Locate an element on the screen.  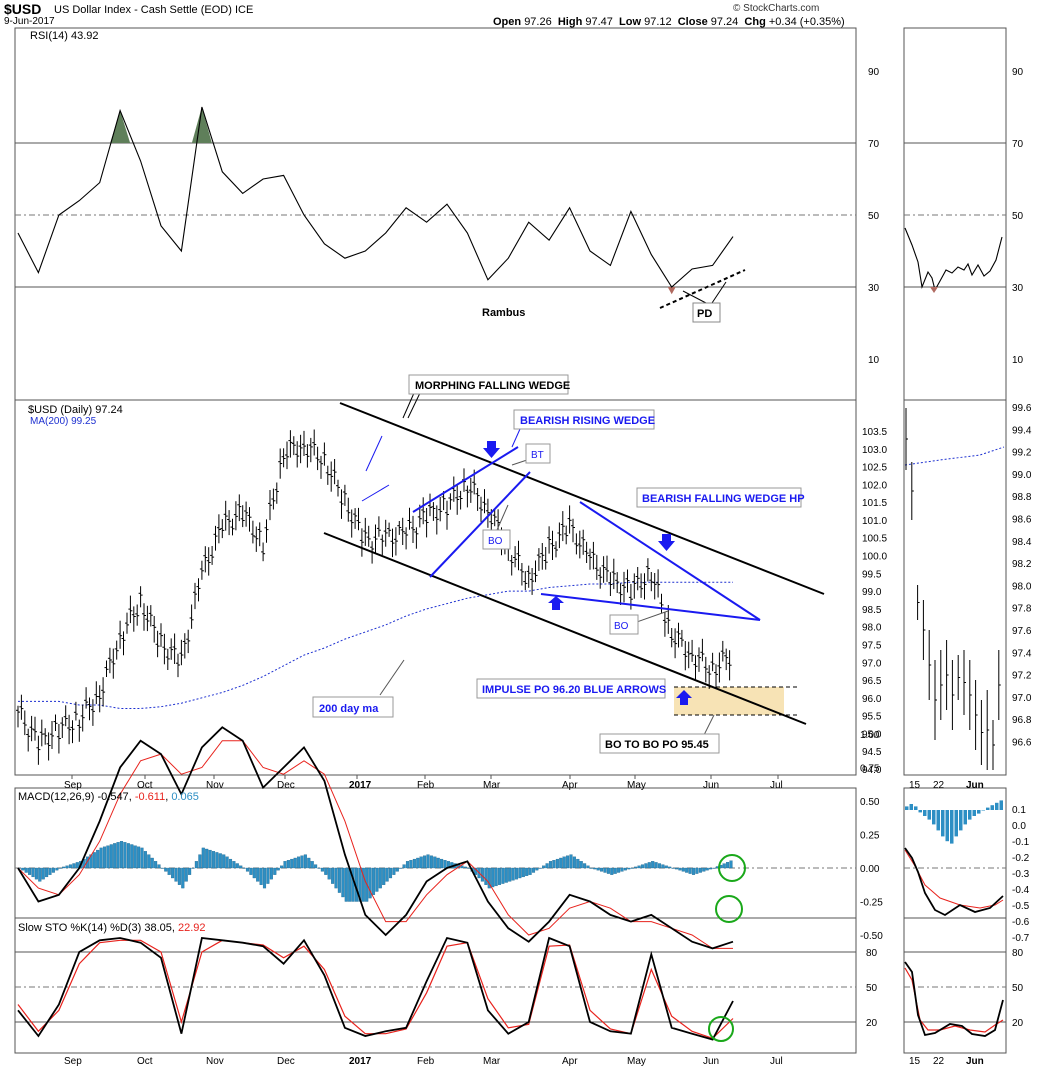
price-tick-label: 94.5 is located at coordinates (872, 752).